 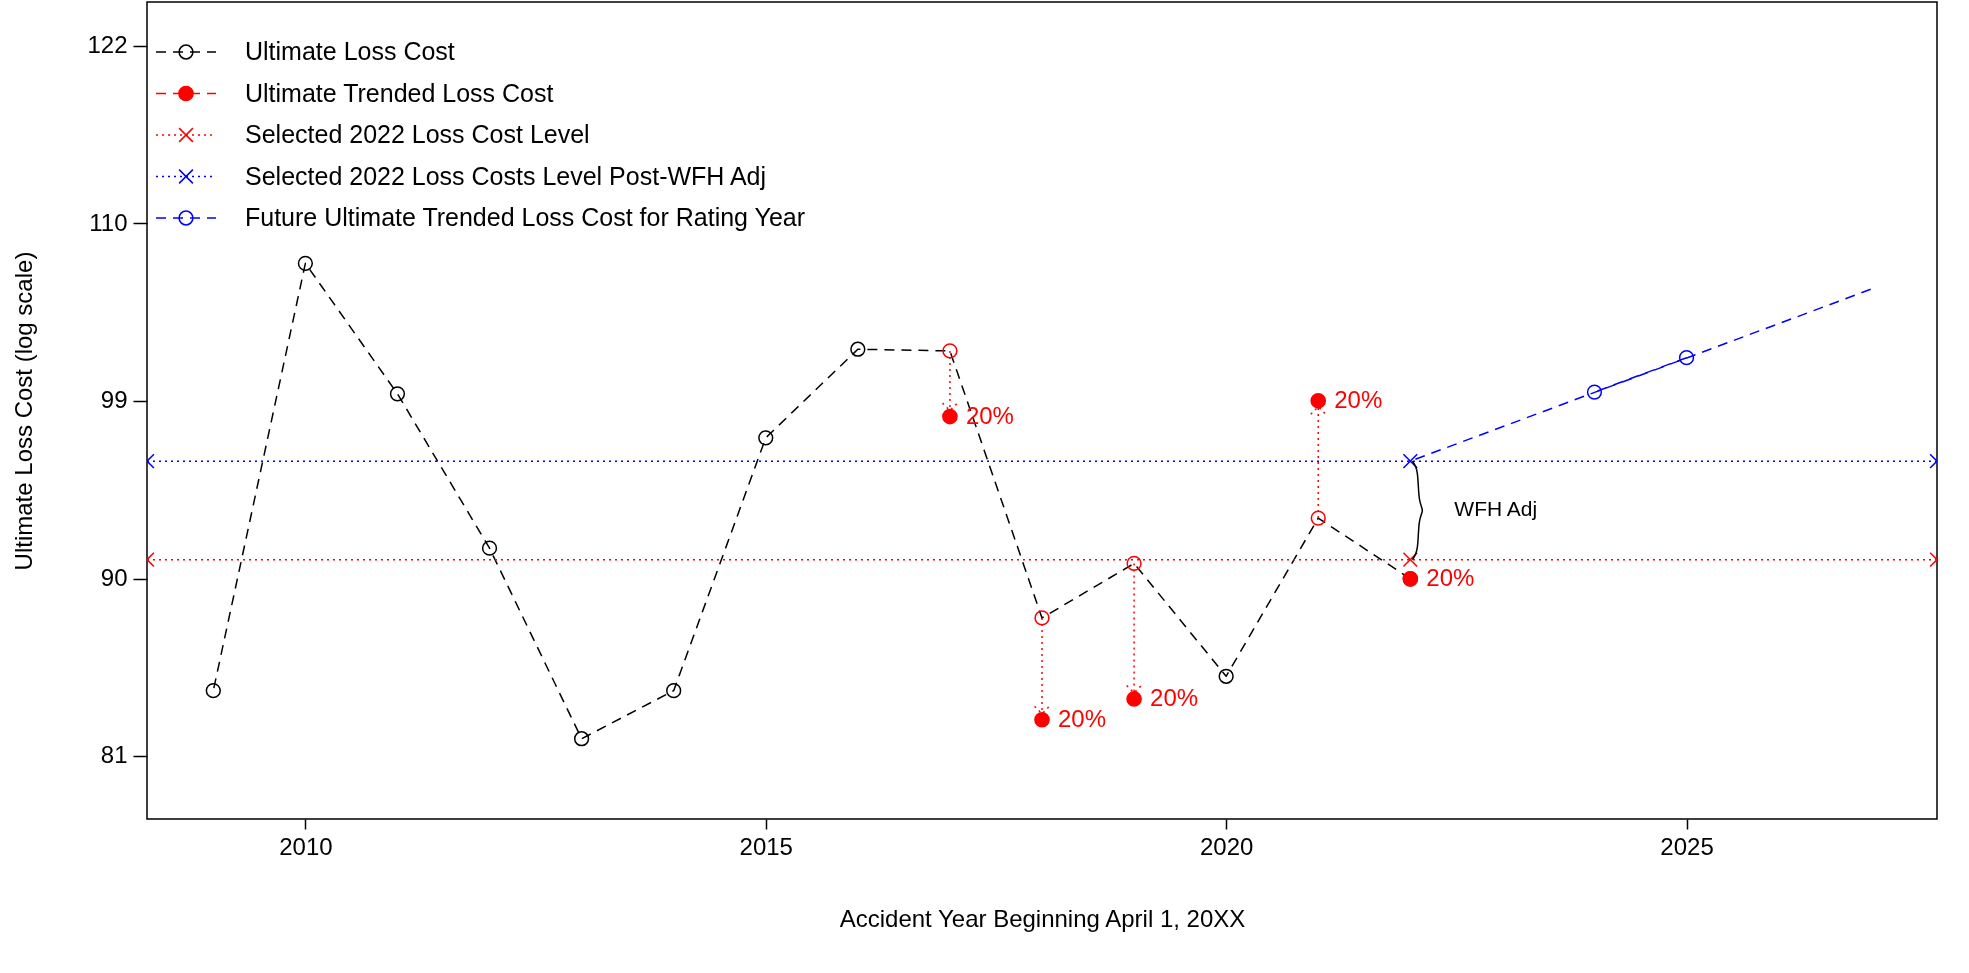 What do you see at coordinates (1496, 509) in the screenshot?
I see `annotation: WFH Adj` at bounding box center [1496, 509].